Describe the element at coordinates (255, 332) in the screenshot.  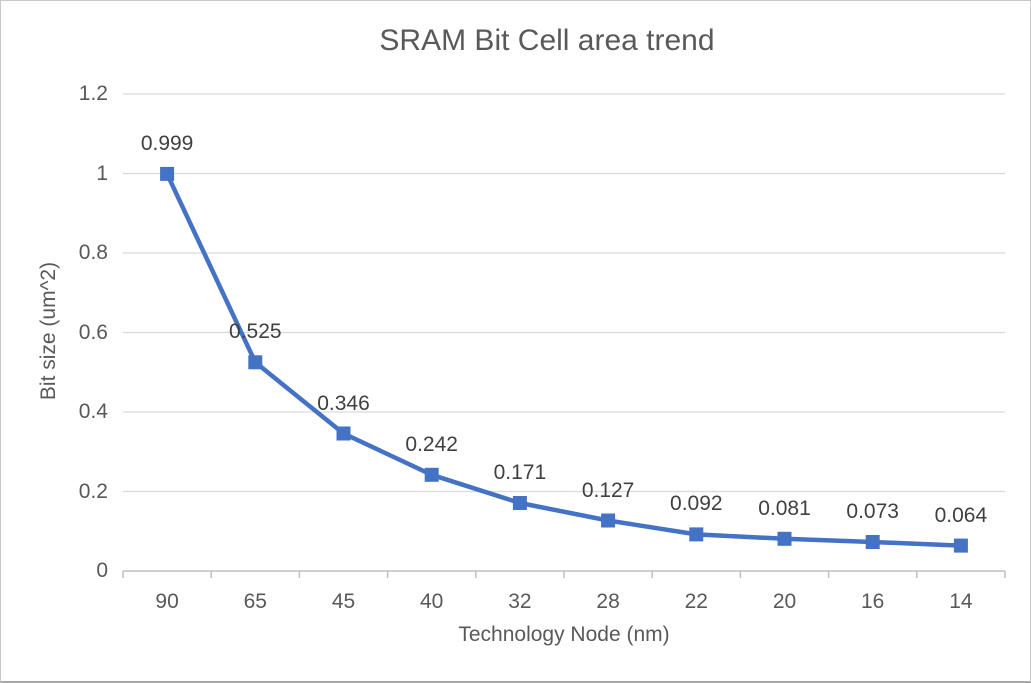
I see `data-label: 0.525` at that location.